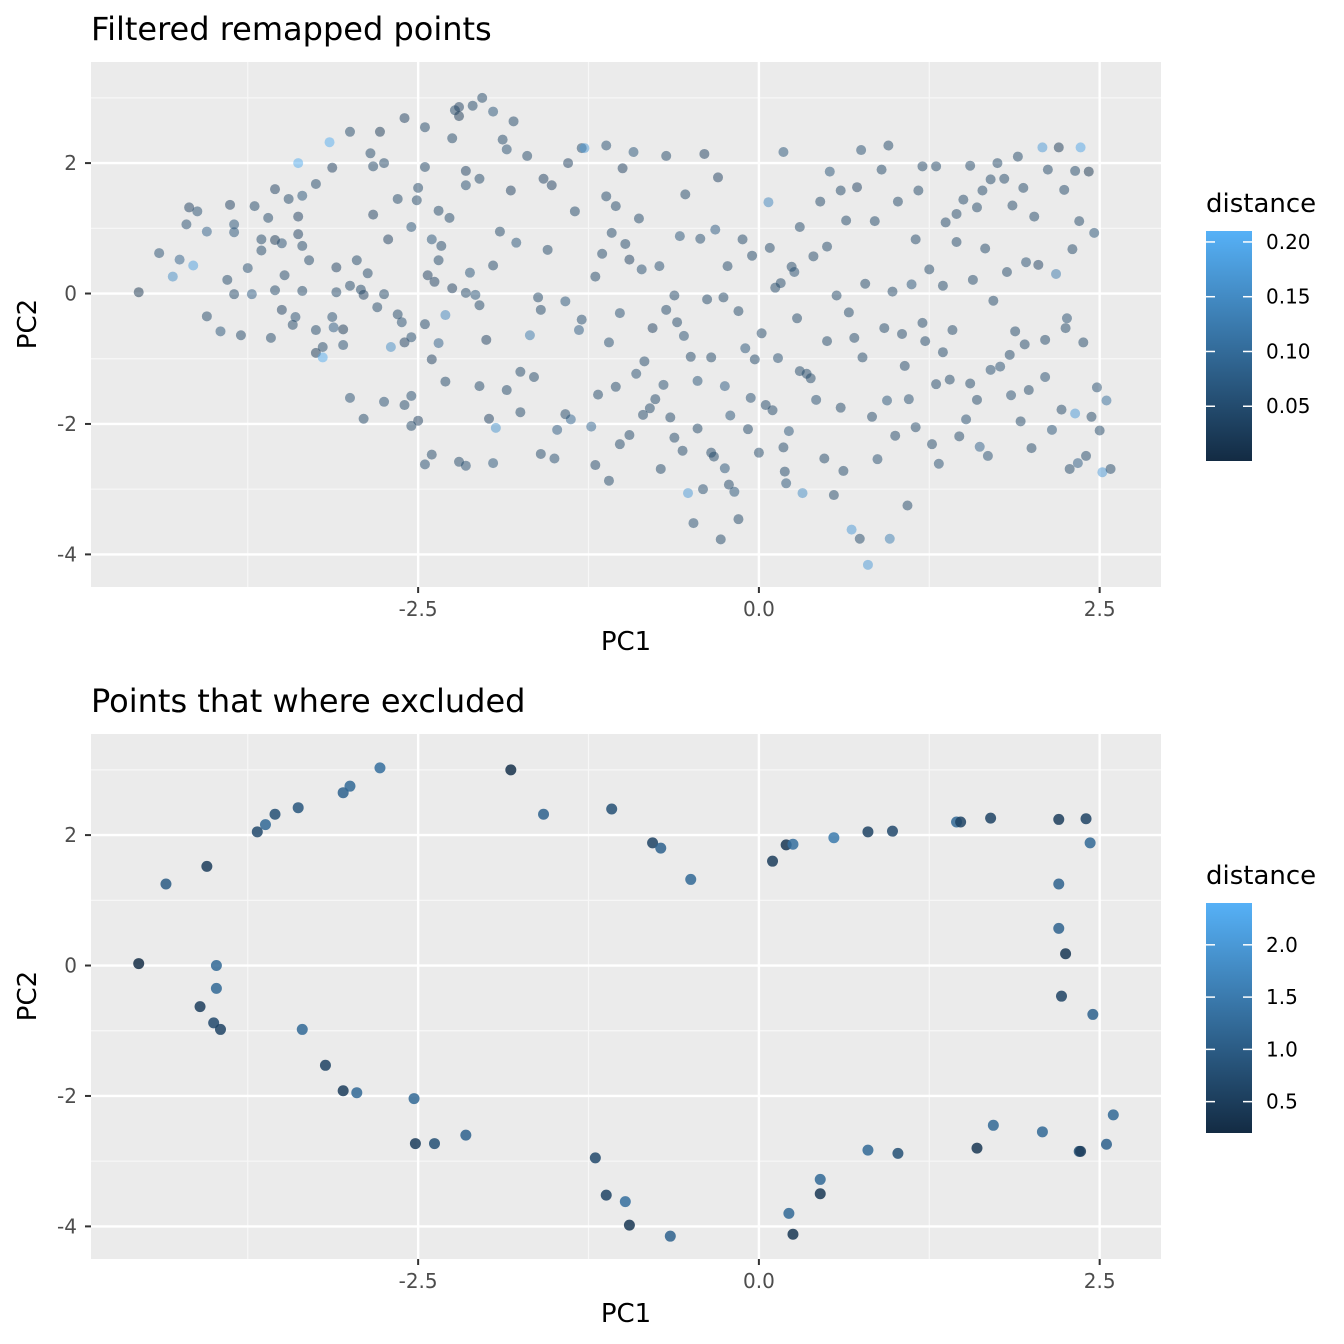  I want to click on x-tick-label: -2.5, so click(418, 609).